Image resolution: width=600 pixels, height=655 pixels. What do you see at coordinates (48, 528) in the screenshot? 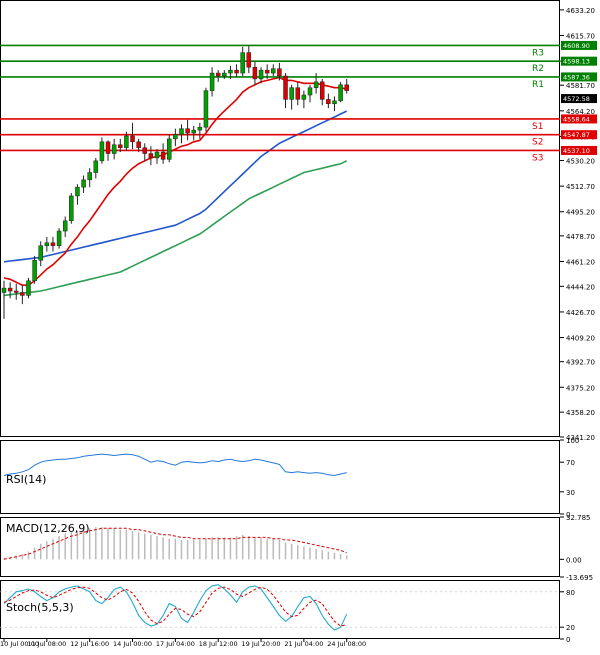
I see `macd-title: MACD(12,26,9)` at bounding box center [48, 528].